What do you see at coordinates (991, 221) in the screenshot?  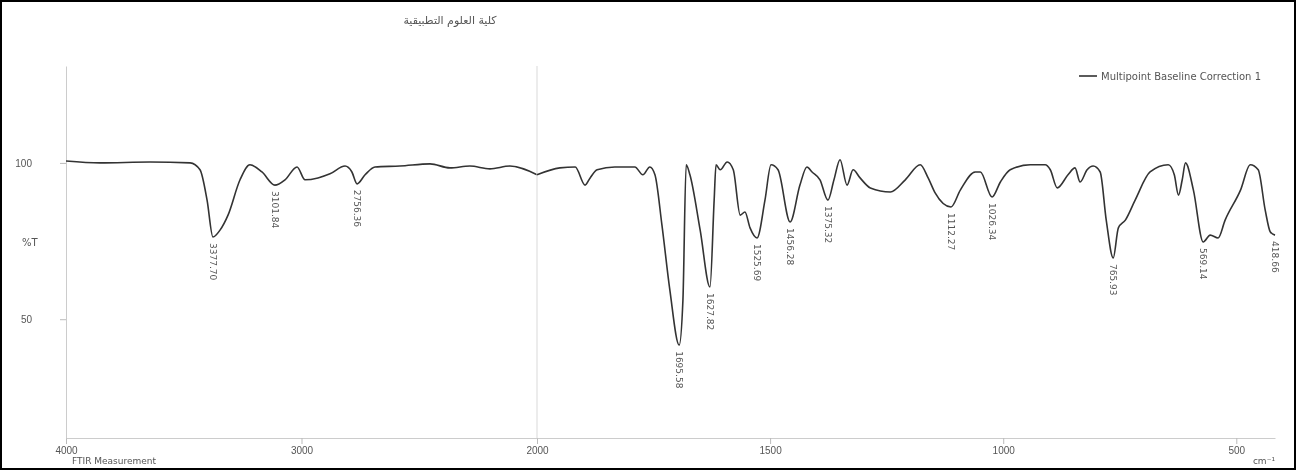 I see `annotation: 1026.34` at bounding box center [991, 221].